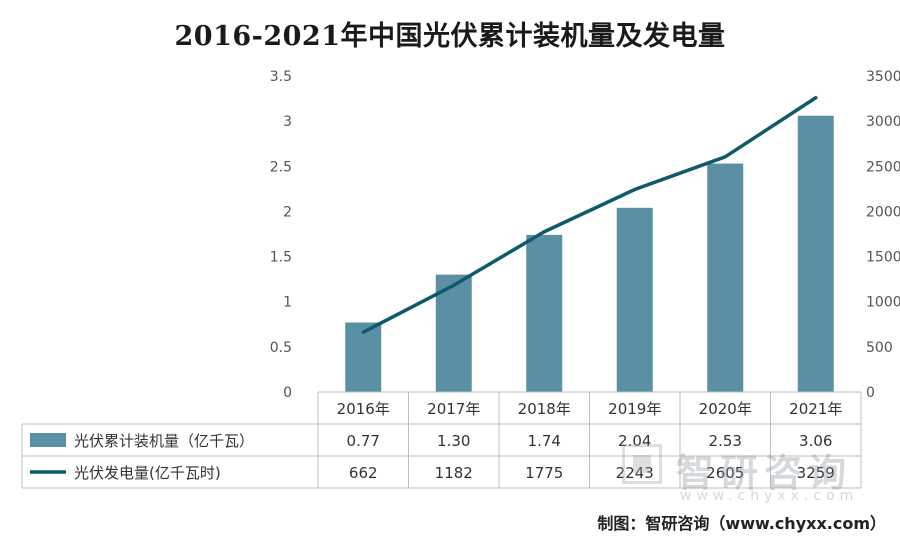 The image size is (900, 540). Describe the element at coordinates (164, 441) in the screenshot. I see `legend-label: 光伏累计装机量（亿千瓦）` at that location.